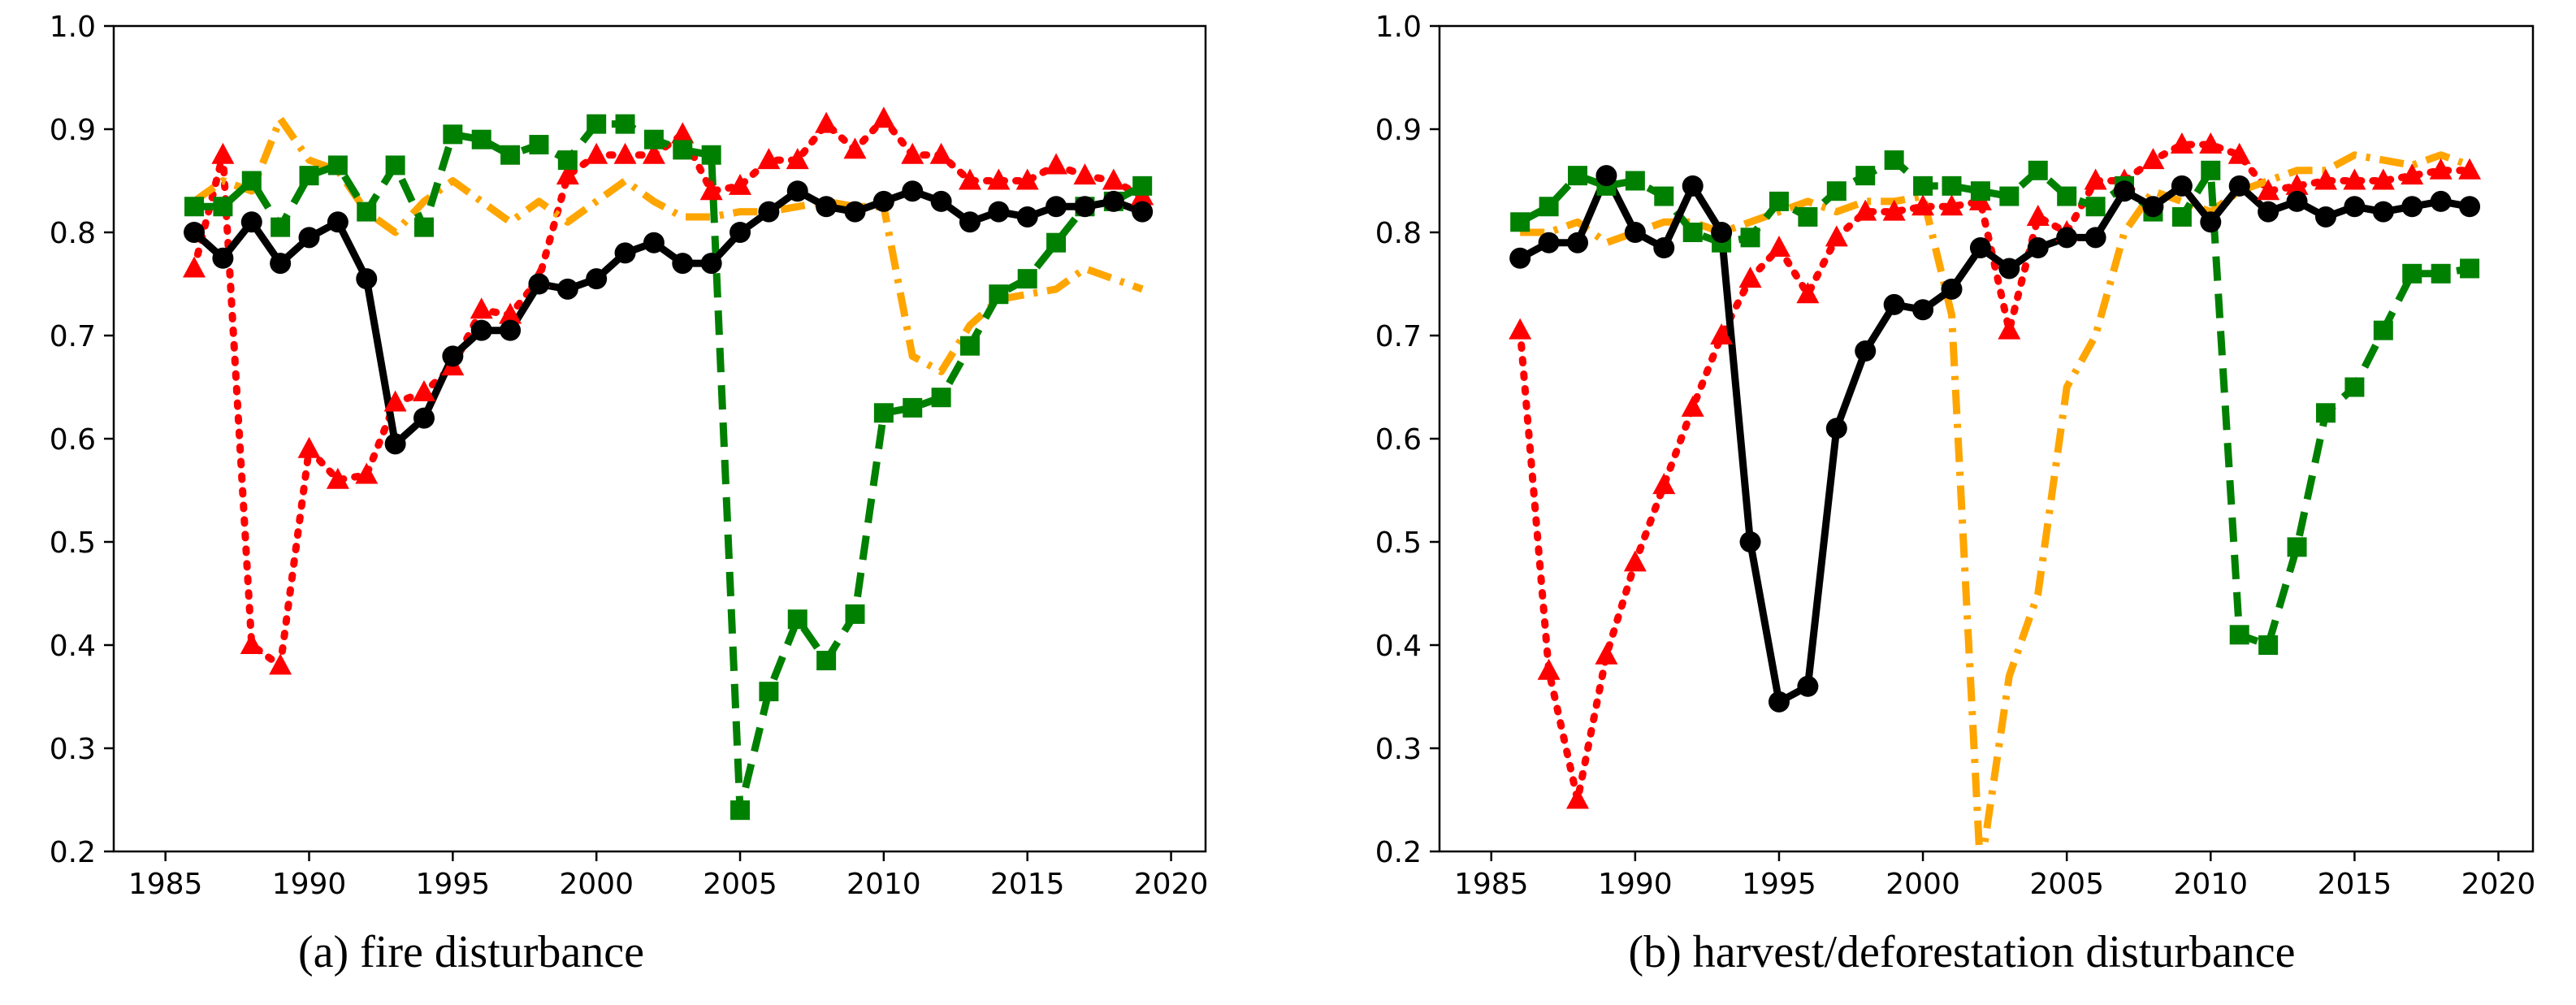 Image resolution: width=2576 pixels, height=1005 pixels. Describe the element at coordinates (769, 692) in the screenshot. I see `data-point-green-dashed-square-2006` at that location.